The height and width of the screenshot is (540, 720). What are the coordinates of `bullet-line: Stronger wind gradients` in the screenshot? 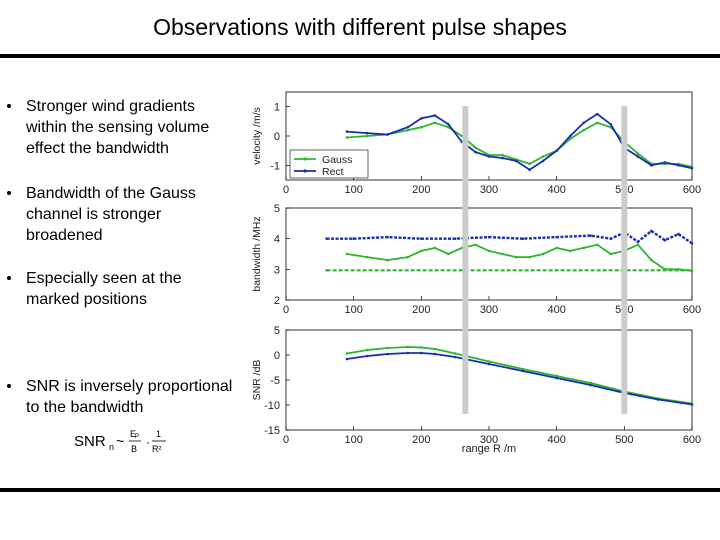 It's located at (110, 106).